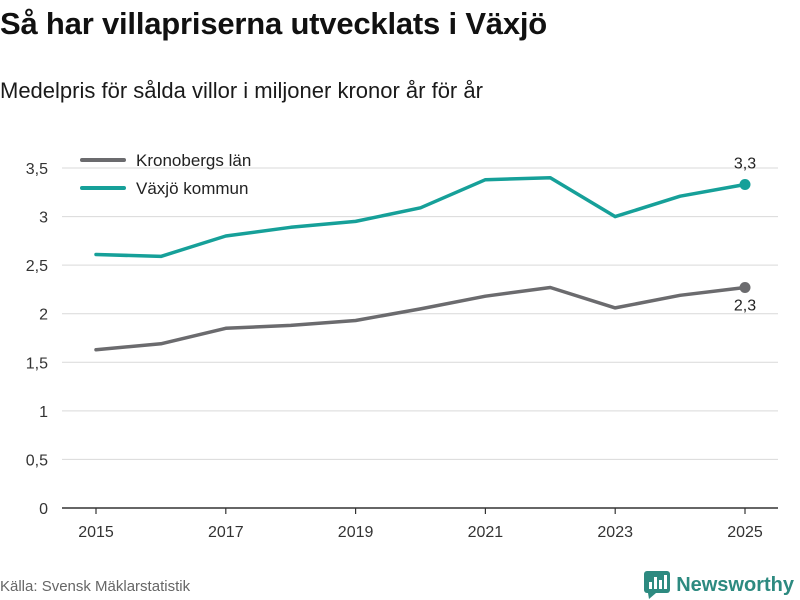  What do you see at coordinates (37, 363) in the screenshot?
I see `y-tick-label: 1,5` at bounding box center [37, 363].